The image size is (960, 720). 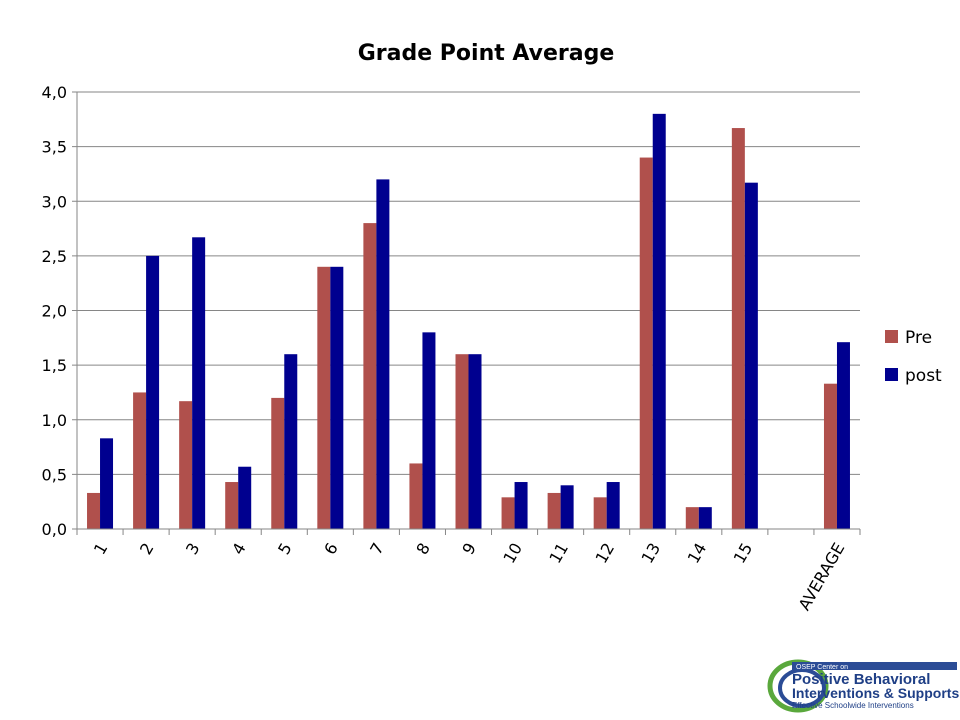 I want to click on x-tick-label: 12, so click(x=605, y=553).